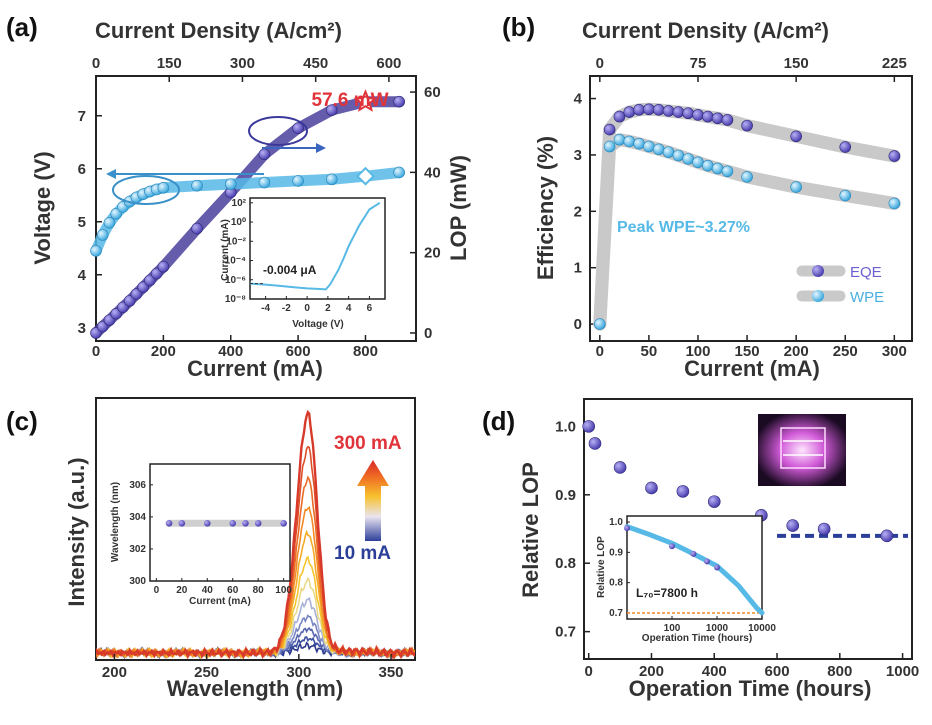  What do you see at coordinates (616, 613) in the screenshot?
I see `panel-d-inset-y-tick-label: 0.7` at bounding box center [616, 613].